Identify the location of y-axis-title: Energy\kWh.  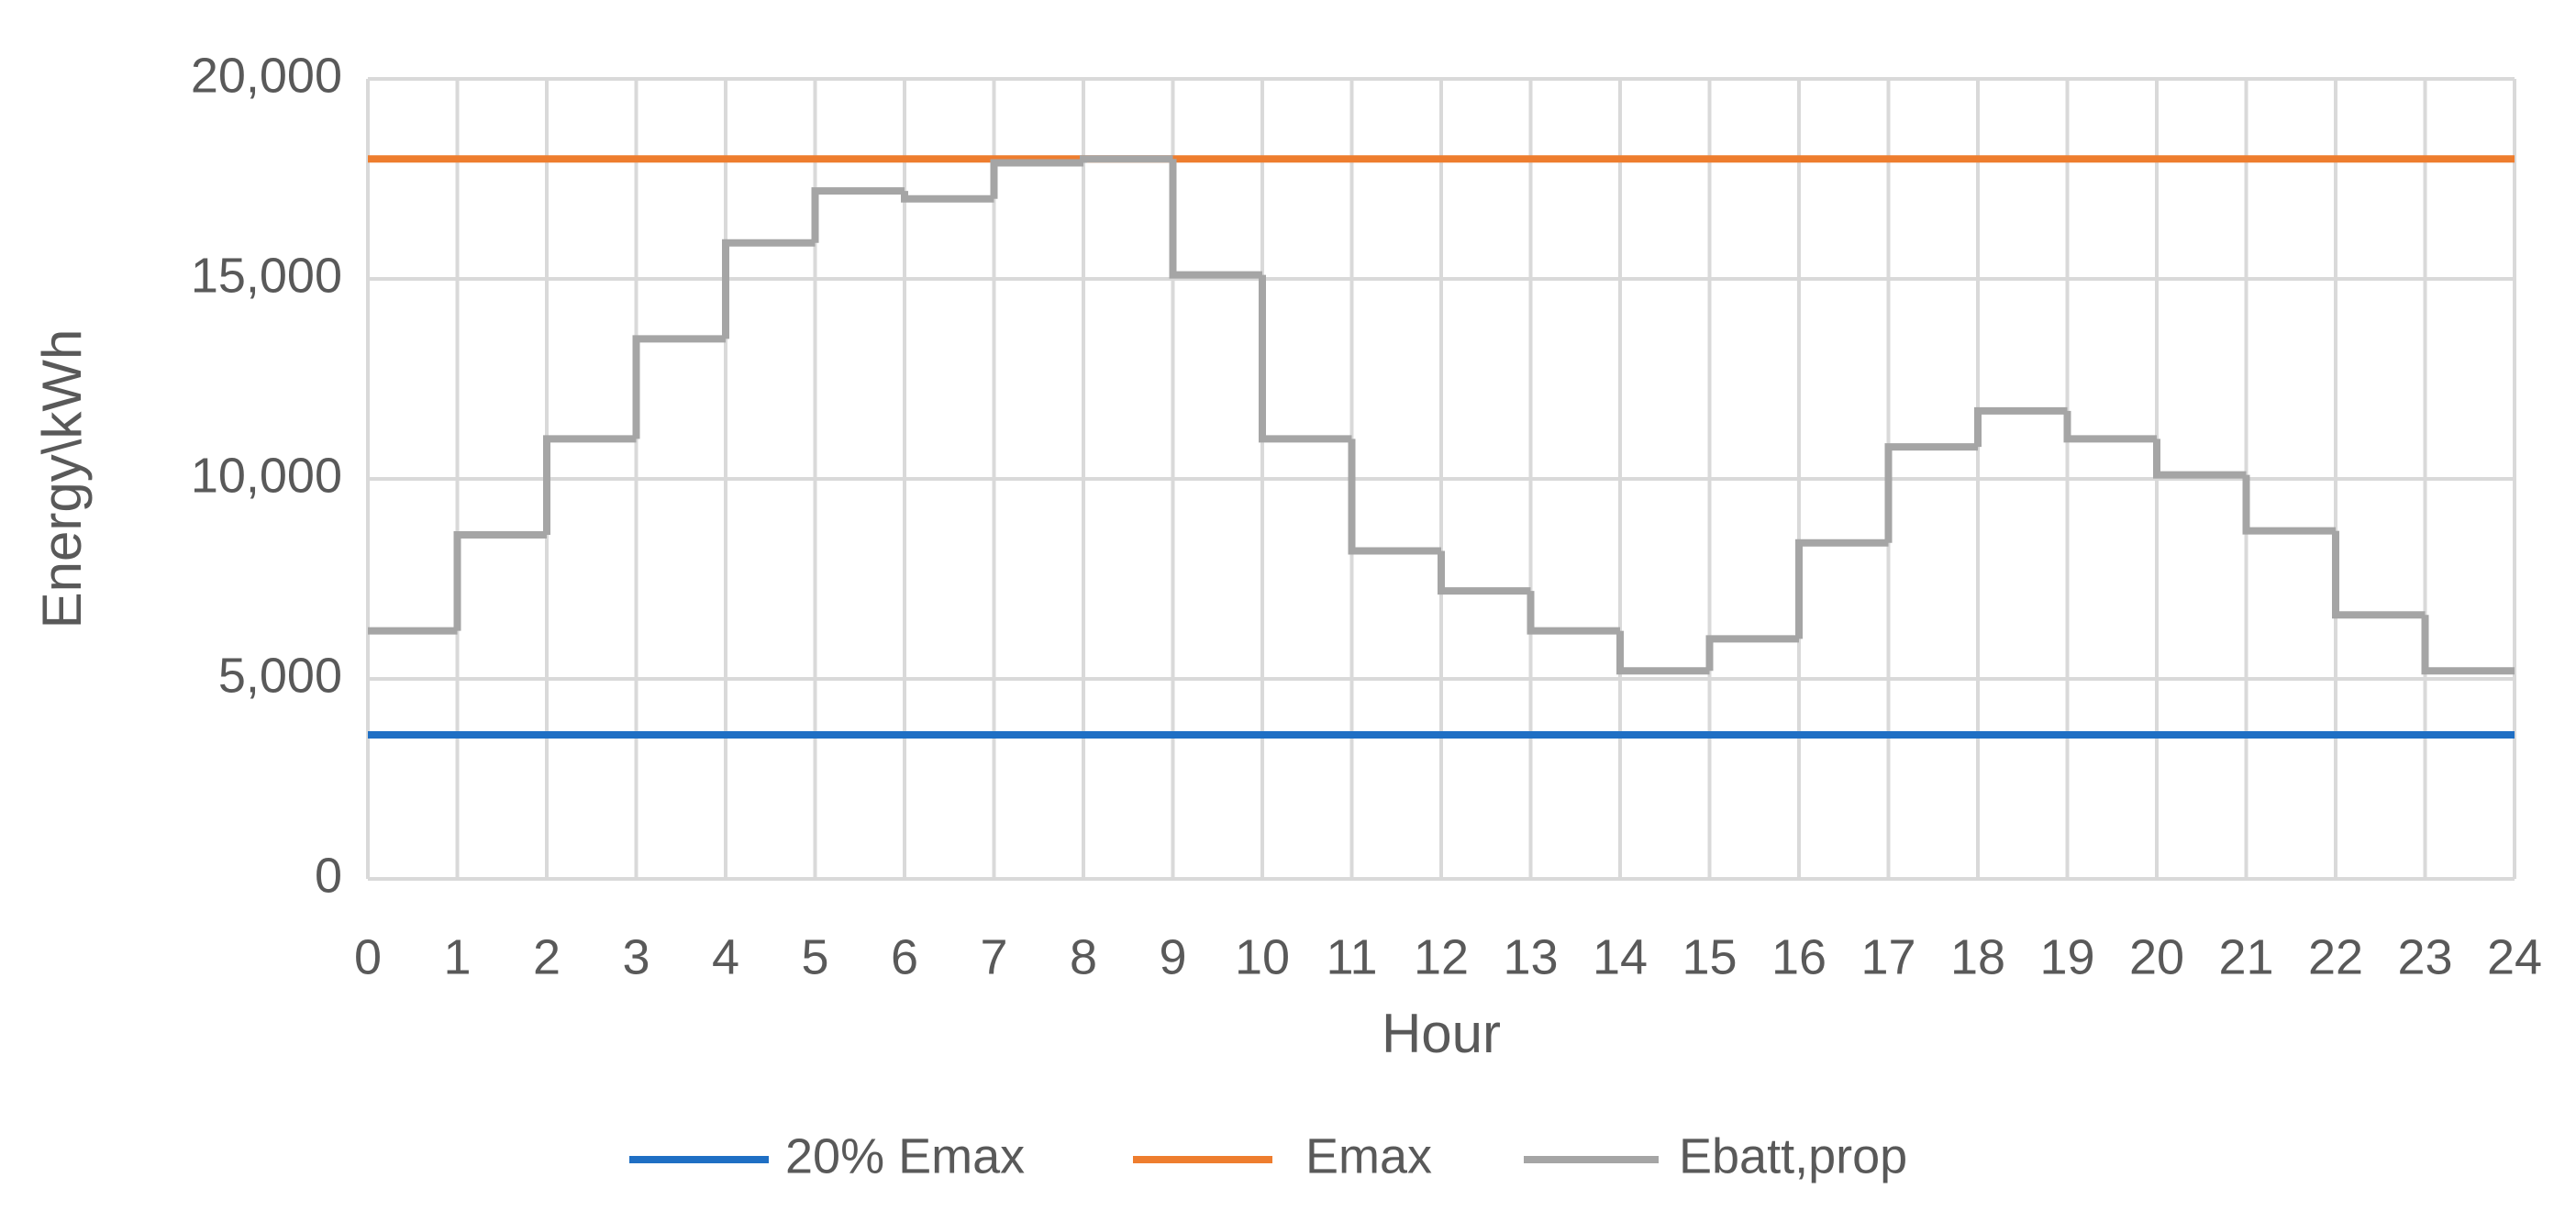
(62, 479).